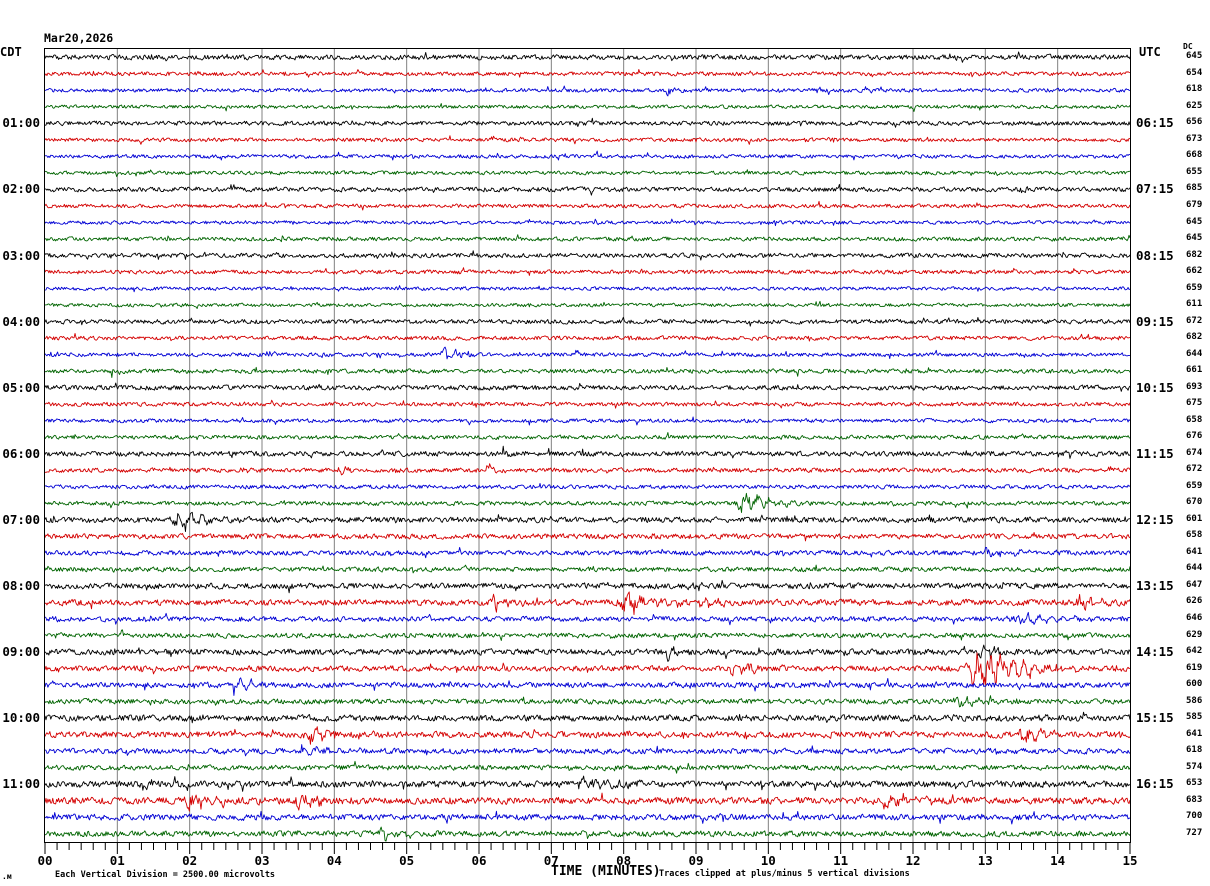 This screenshot has width=1210, height=886. I want to click on utc-hour-label: 16:15, so click(1155, 784).